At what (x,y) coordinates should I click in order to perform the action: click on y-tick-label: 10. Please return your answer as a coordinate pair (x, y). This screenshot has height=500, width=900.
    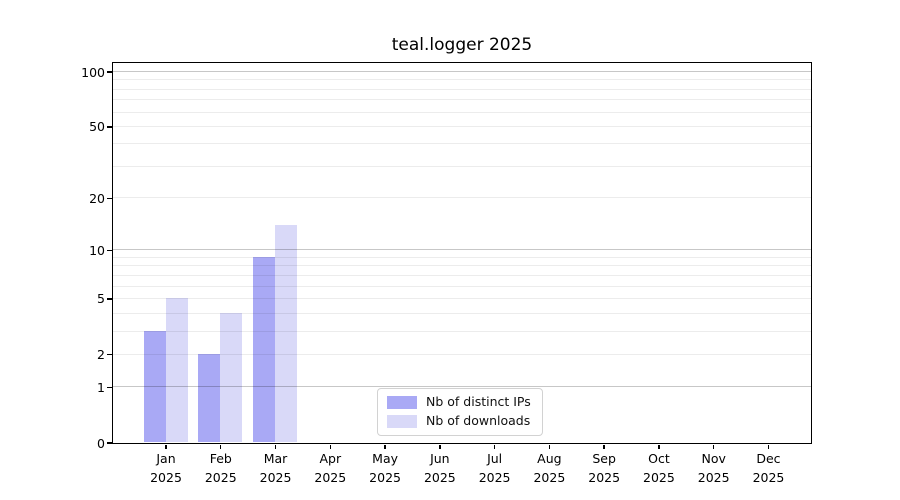
    Looking at the image, I should click on (97, 250).